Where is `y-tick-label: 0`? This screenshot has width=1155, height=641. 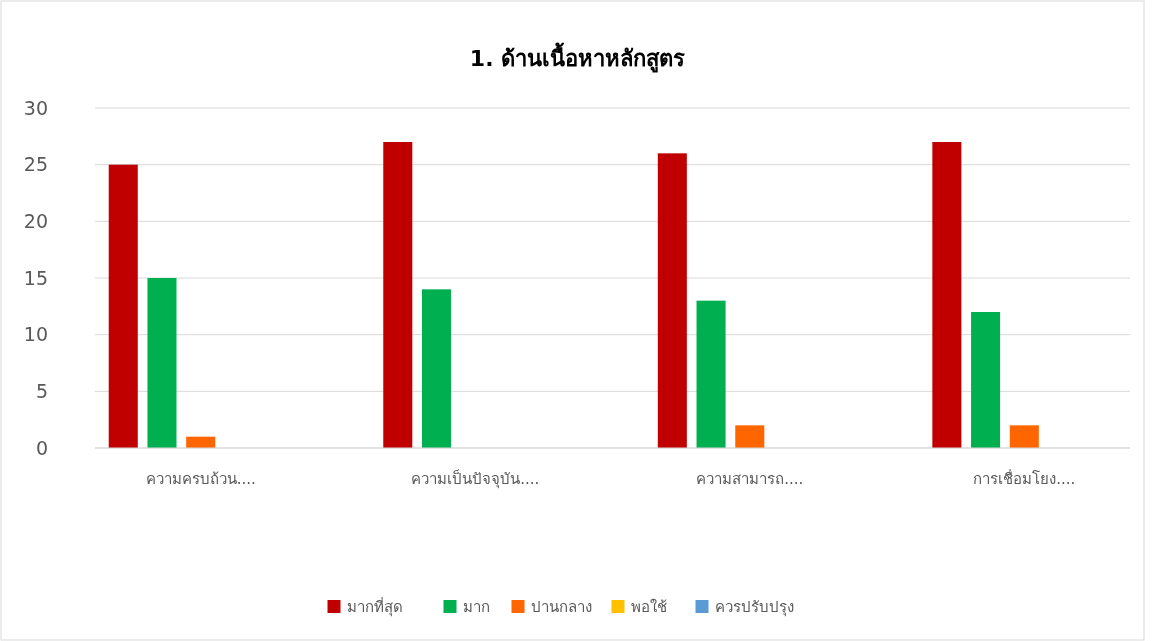 y-tick-label: 0 is located at coordinates (41, 447).